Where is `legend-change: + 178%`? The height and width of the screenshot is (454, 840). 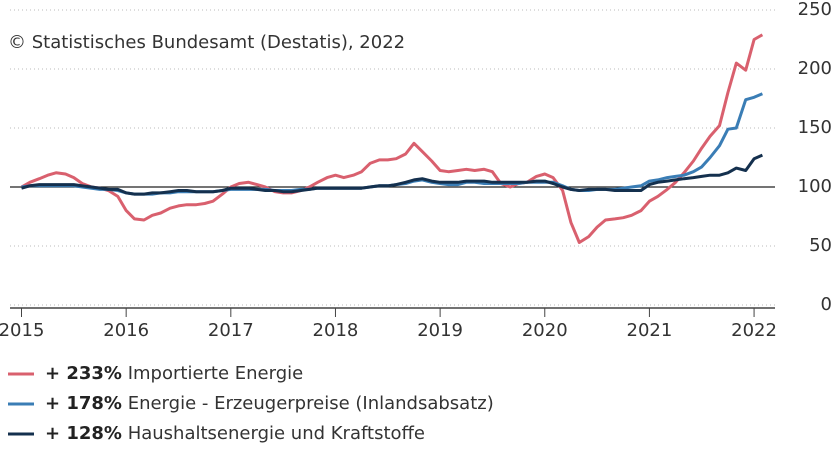
legend-change: + 178% is located at coordinates (83, 403).